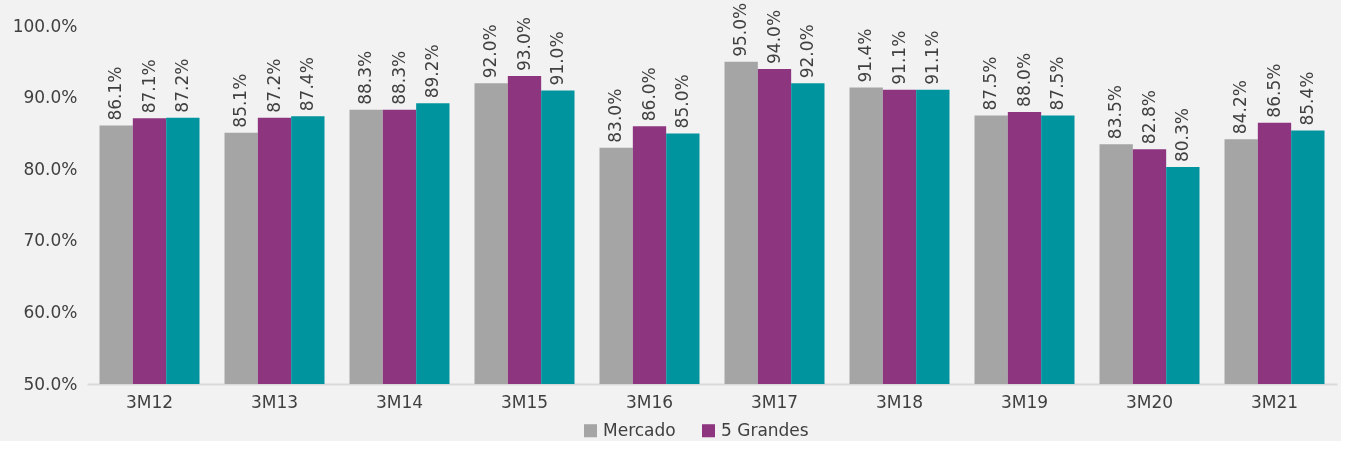  I want to click on data-label: 86.1%, so click(115, 93).